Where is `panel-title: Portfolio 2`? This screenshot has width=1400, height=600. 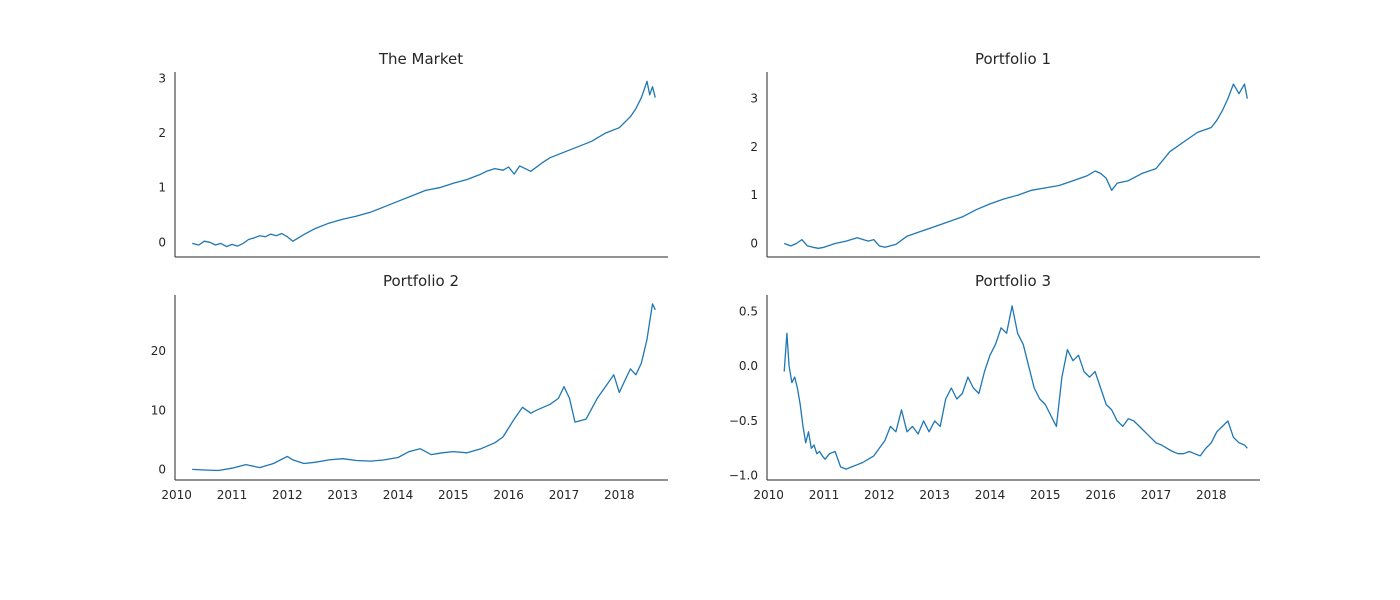
panel-title: Portfolio 2 is located at coordinates (421, 281).